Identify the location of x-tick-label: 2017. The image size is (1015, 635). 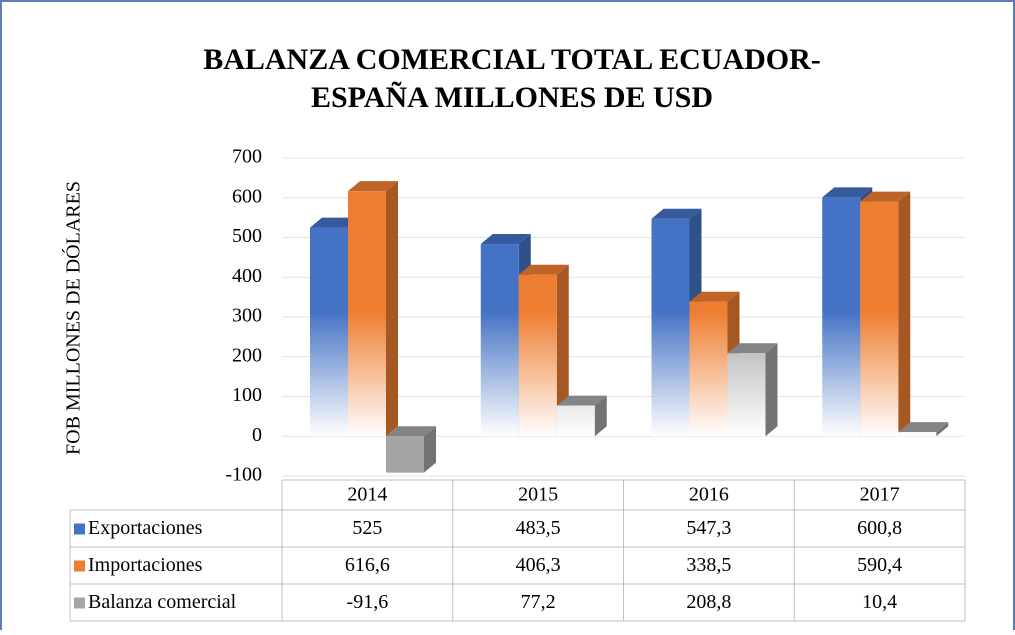
(880, 495).